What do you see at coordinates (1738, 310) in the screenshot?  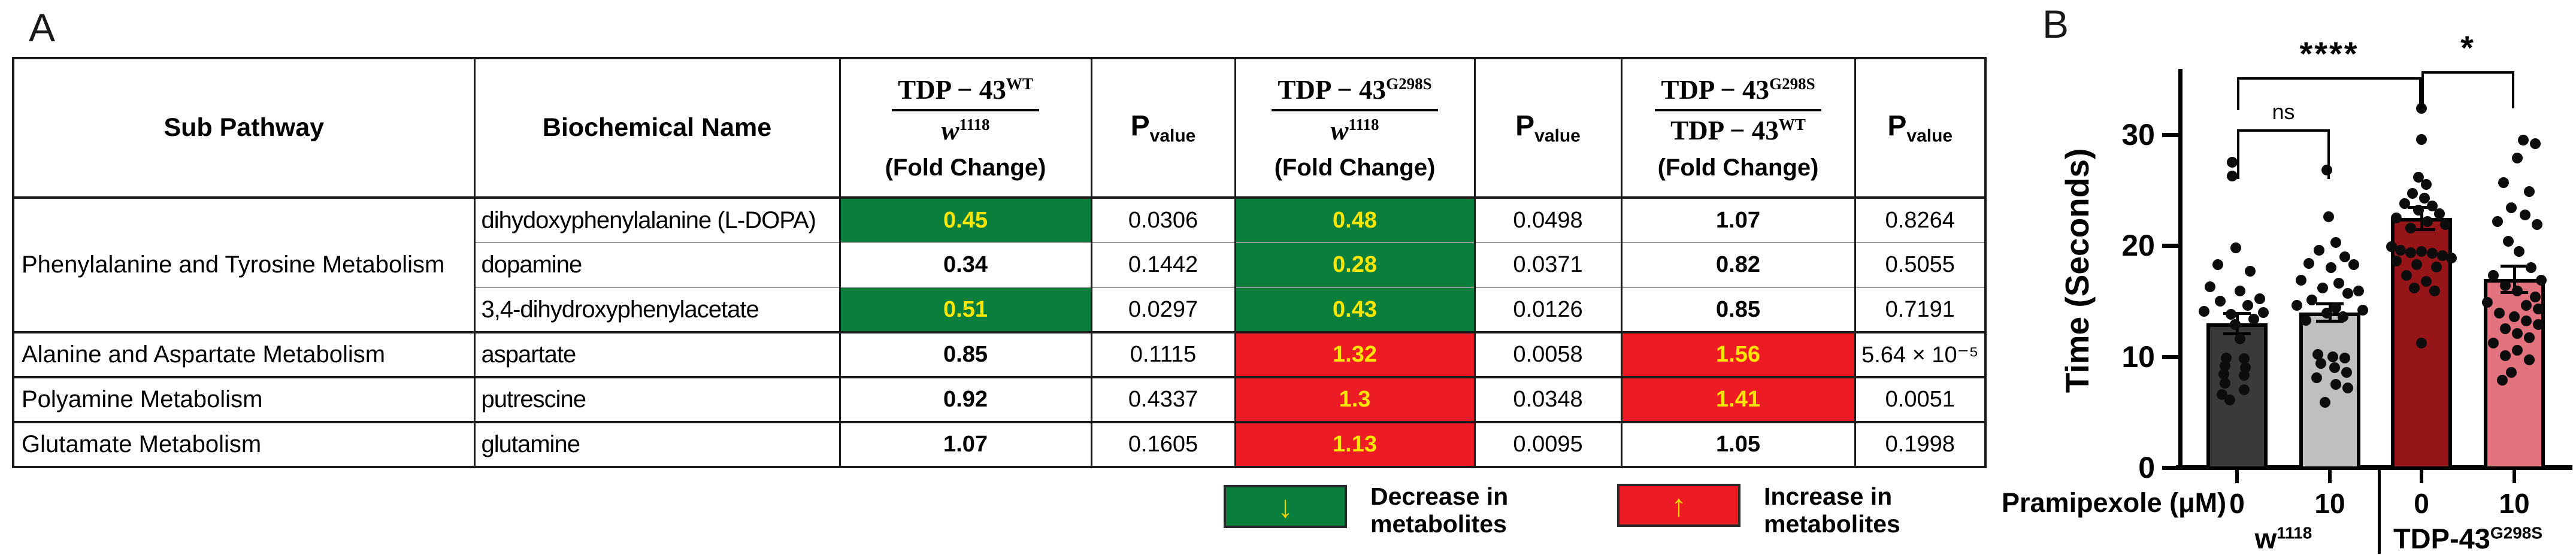 I see `fold-change-cell: 0.85` at bounding box center [1738, 310].